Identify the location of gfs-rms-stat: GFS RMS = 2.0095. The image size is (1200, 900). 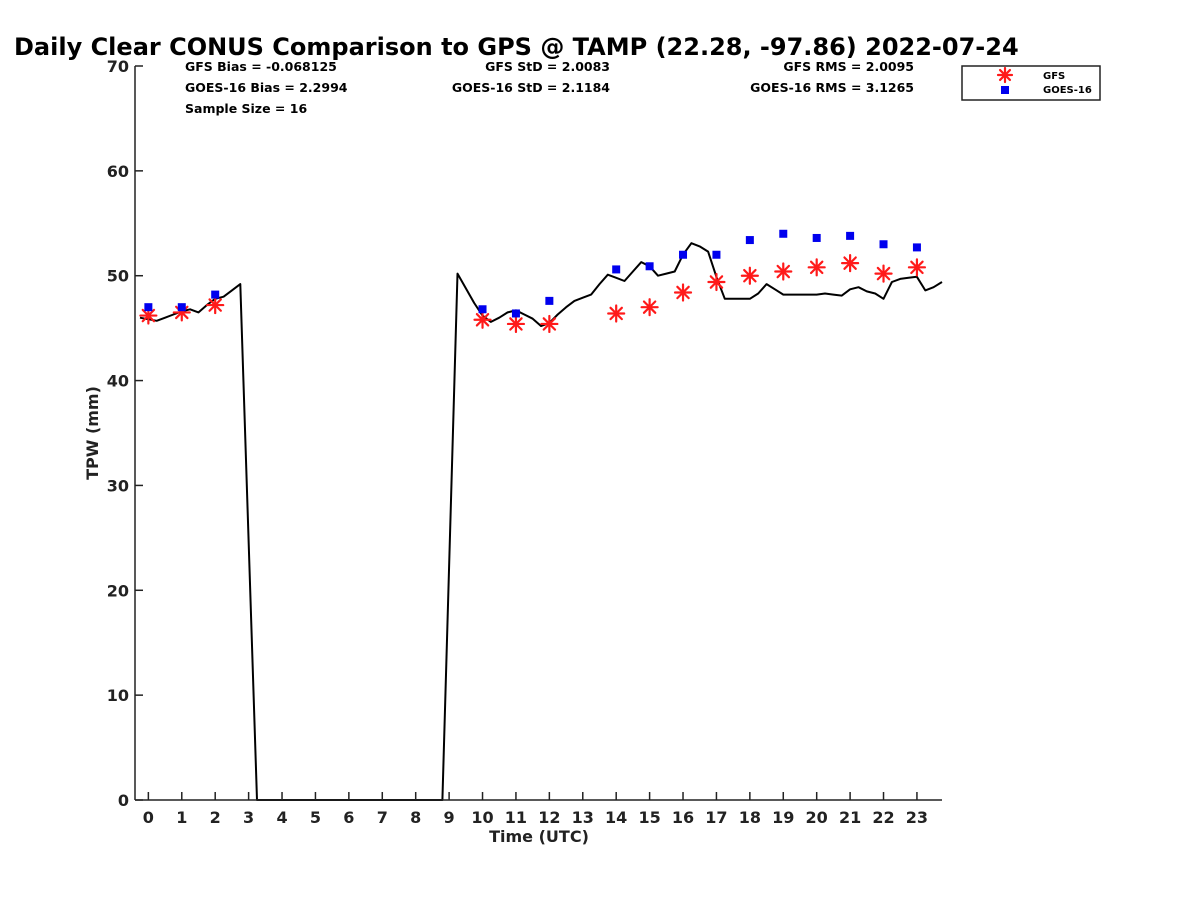
(848, 66).